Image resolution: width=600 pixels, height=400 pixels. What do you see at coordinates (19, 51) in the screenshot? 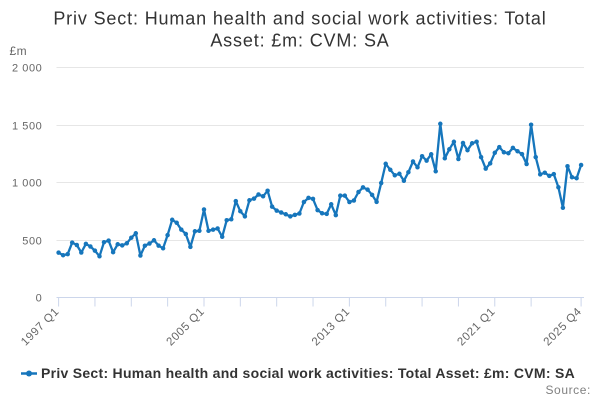
I see `svg-text: £m` at bounding box center [19, 51].